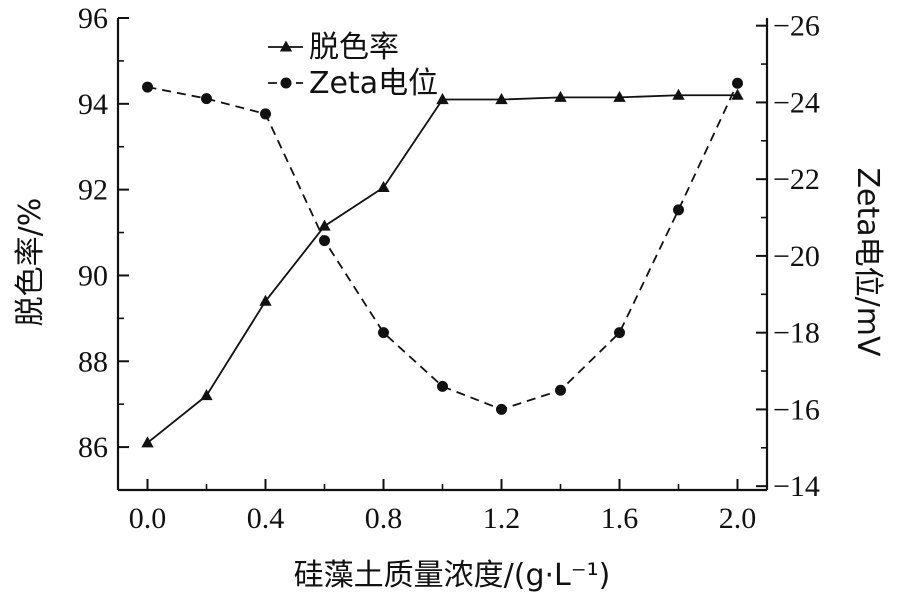 Image resolution: width=900 pixels, height=602 pixels. What do you see at coordinates (93, 104) in the screenshot?
I see `left-y-tick-label: 94` at bounding box center [93, 104].